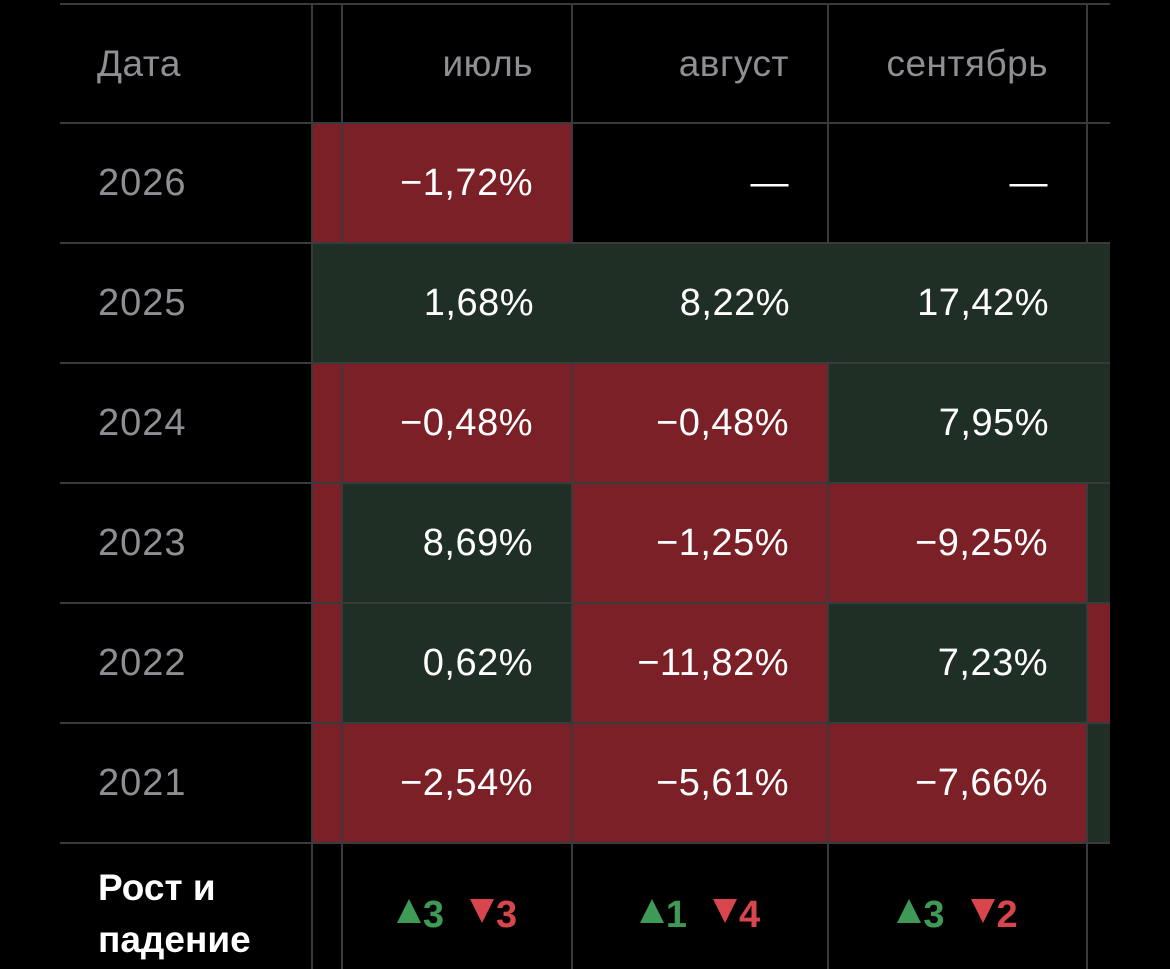  I want to click on cell-july: −0,48%, so click(456, 423).